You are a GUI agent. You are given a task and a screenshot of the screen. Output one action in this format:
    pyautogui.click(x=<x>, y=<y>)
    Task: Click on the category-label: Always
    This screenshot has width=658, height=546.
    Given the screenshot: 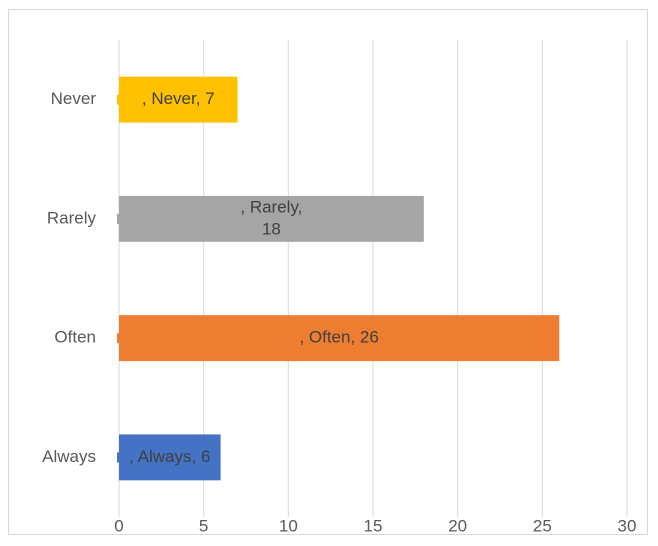 What is the action you would take?
    pyautogui.click(x=69, y=456)
    